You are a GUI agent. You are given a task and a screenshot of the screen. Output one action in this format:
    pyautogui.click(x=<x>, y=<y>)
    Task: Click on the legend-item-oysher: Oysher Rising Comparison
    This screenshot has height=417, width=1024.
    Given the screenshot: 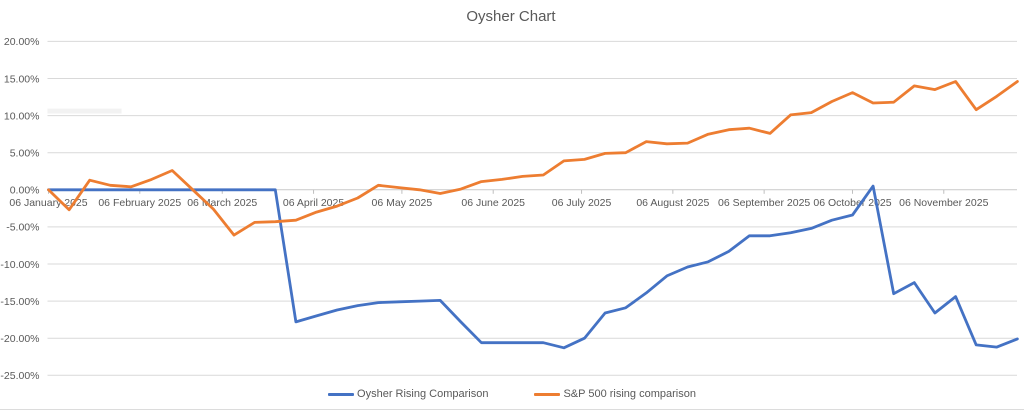 What is the action you would take?
    pyautogui.click(x=408, y=394)
    